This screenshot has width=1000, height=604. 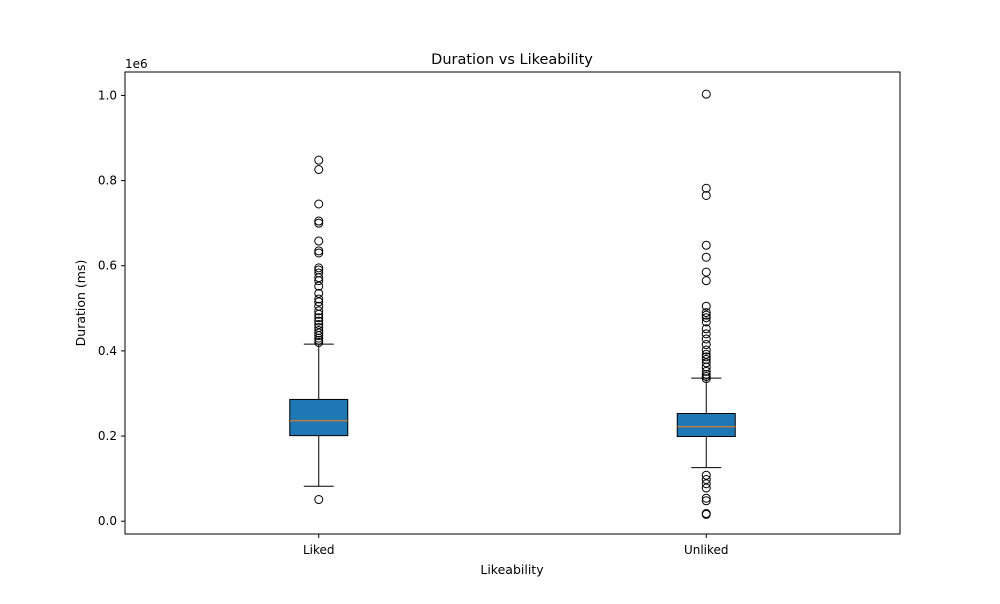 I want to click on y-axis-label: Duration (ms), so click(x=80, y=303).